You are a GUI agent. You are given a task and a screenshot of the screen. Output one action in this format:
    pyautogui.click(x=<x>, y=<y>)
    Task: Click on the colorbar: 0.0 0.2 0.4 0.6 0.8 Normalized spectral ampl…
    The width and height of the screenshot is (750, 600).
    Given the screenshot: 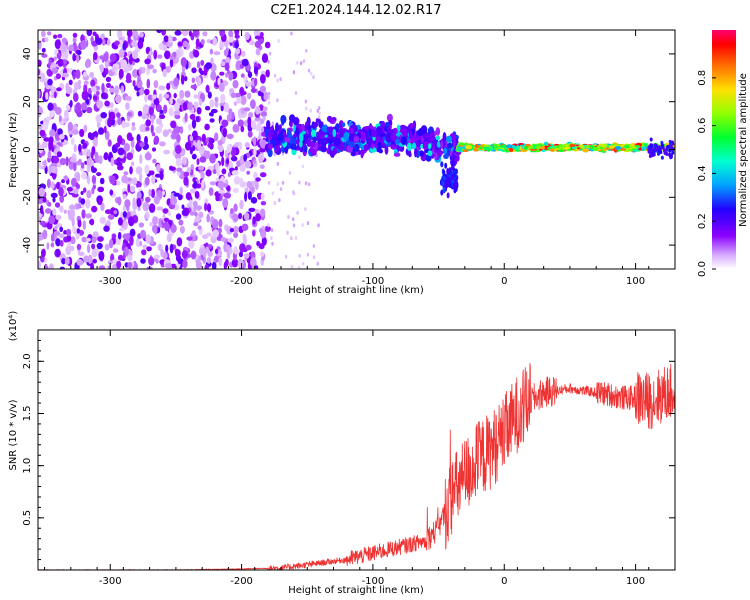 What is the action you would take?
    pyautogui.click(x=723, y=153)
    